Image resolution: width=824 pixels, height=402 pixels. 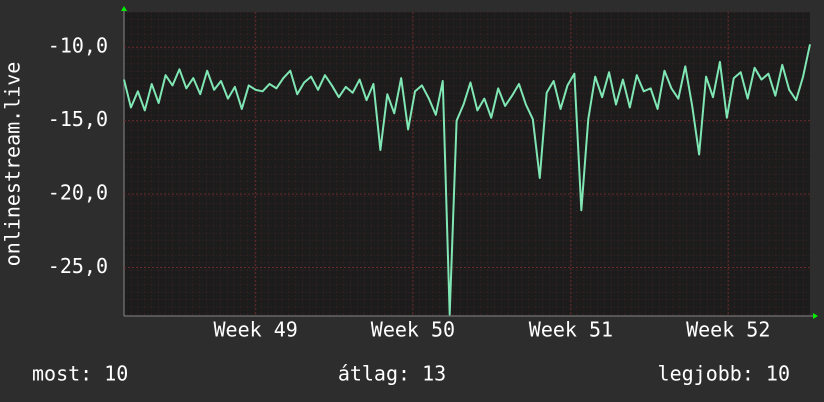 I want to click on x-tick-label: Week 49, so click(x=256, y=330).